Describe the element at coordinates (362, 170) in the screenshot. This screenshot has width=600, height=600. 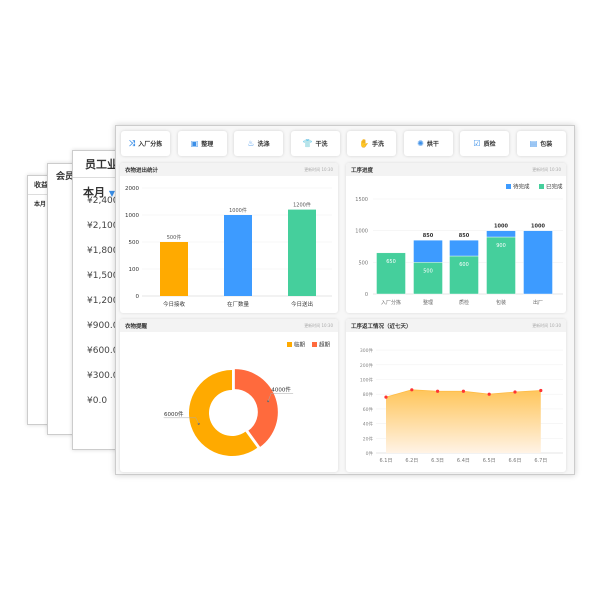
I see `card-title: 工序进度` at that location.